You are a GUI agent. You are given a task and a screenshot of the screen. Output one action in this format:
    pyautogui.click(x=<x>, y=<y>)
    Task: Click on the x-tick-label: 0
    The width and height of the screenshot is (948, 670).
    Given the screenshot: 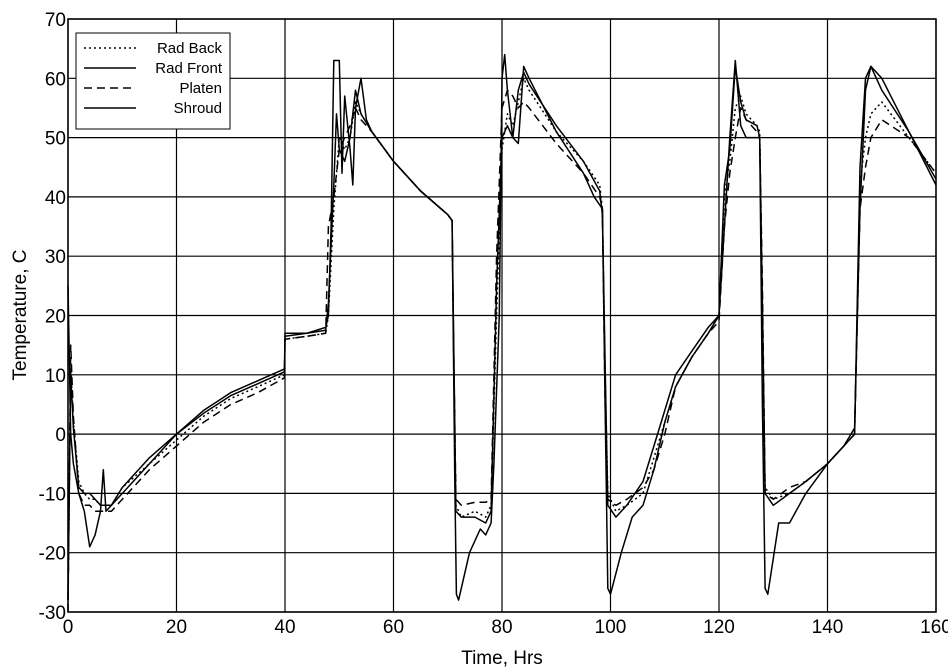 What is the action you would take?
    pyautogui.click(x=68, y=627)
    